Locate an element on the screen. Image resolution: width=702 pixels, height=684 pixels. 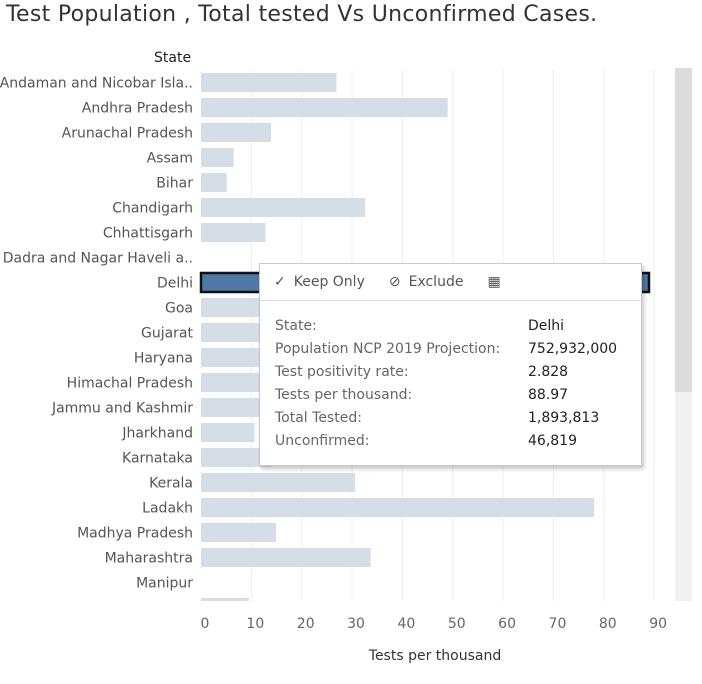
tooltip-key: State: is located at coordinates (296, 326).